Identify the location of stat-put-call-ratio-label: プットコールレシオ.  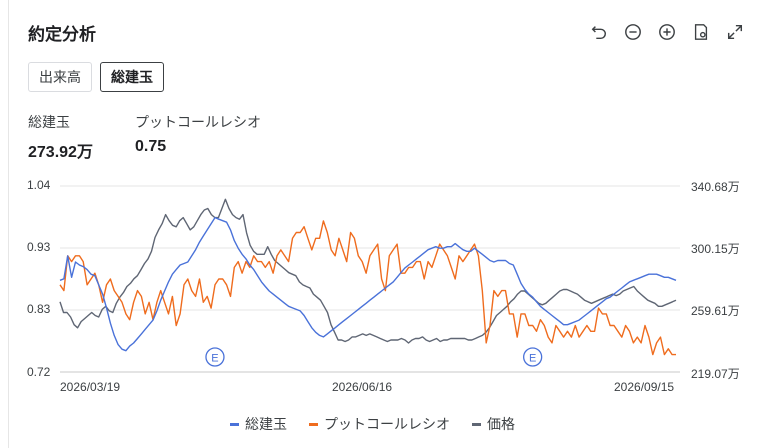
(198, 122).